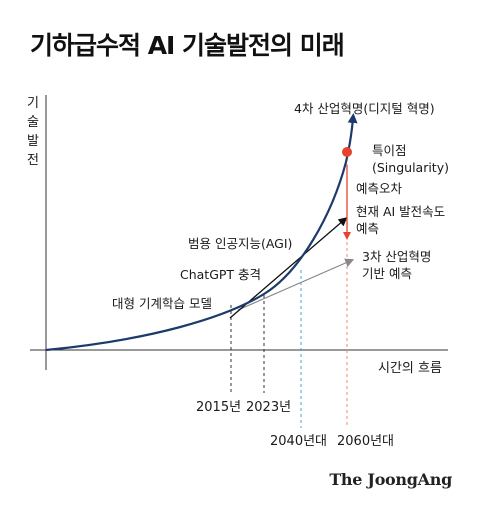 This screenshot has height=507, width=480. I want to click on chart-title: 기하급수적 AI 기술발전의 미래, so click(187, 45).